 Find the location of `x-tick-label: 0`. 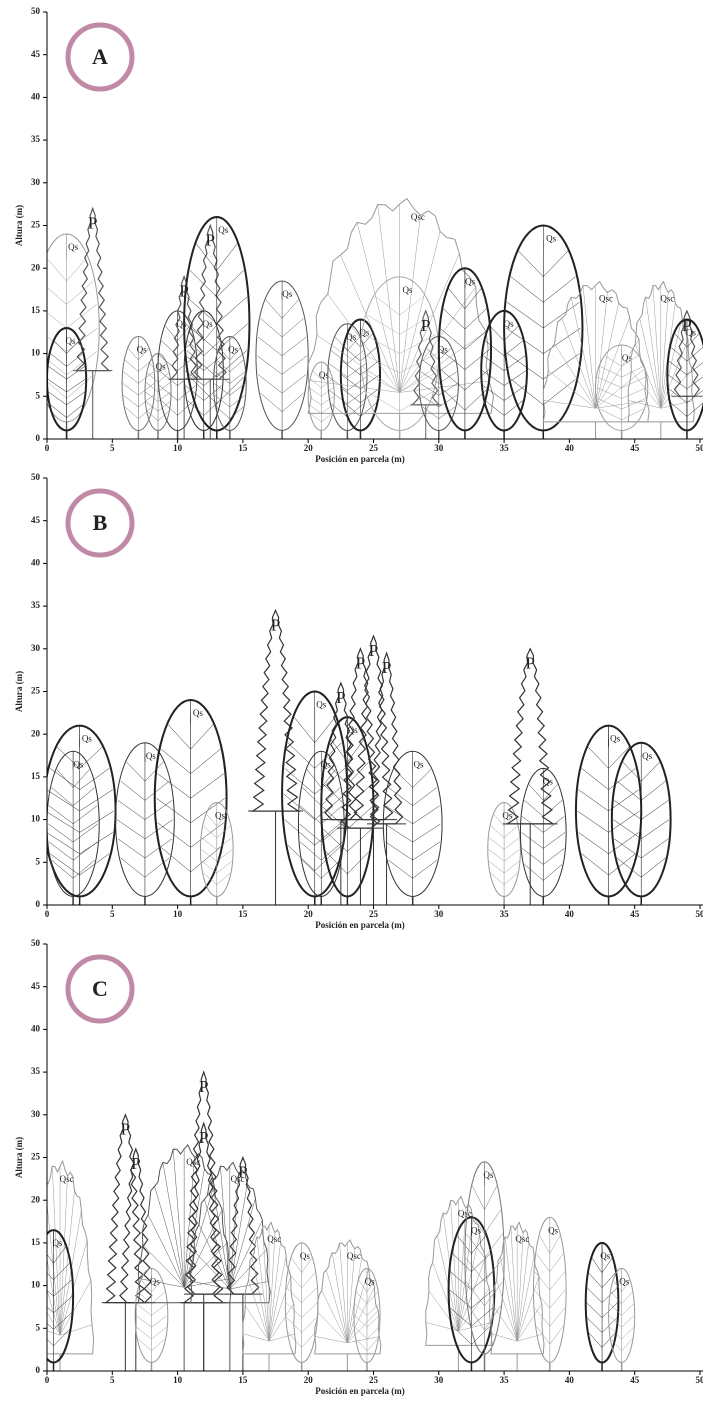

x-tick-label: 0 is located at coordinates (47, 448).